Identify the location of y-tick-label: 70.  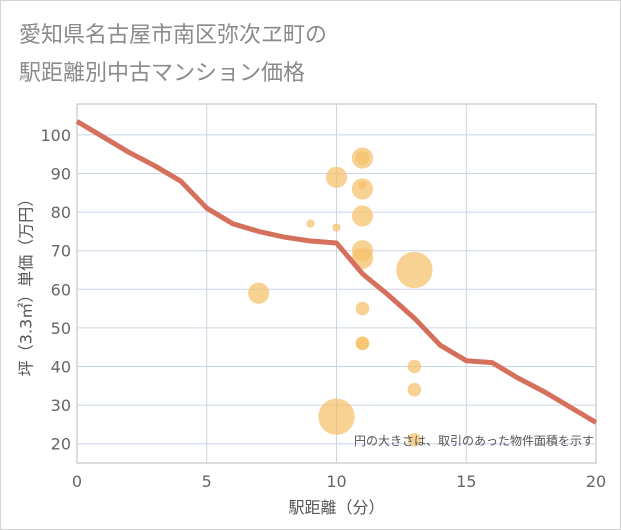
(61, 251).